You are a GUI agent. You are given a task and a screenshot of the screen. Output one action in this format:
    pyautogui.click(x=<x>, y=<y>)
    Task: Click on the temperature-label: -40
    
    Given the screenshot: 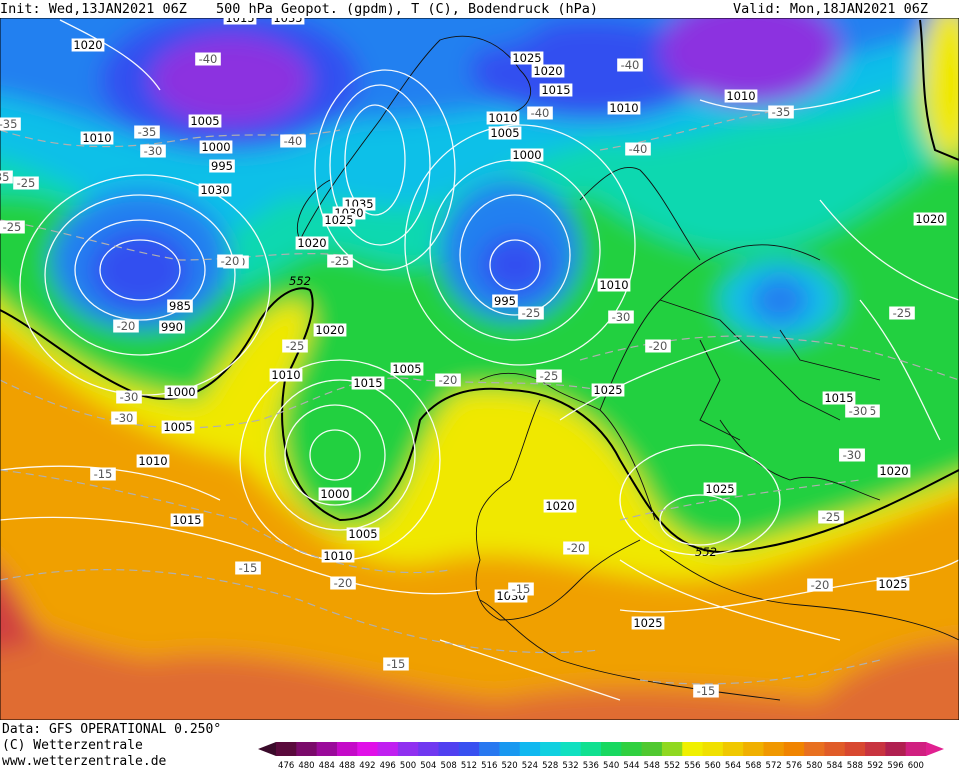 What is the action you would take?
    pyautogui.click(x=630, y=65)
    